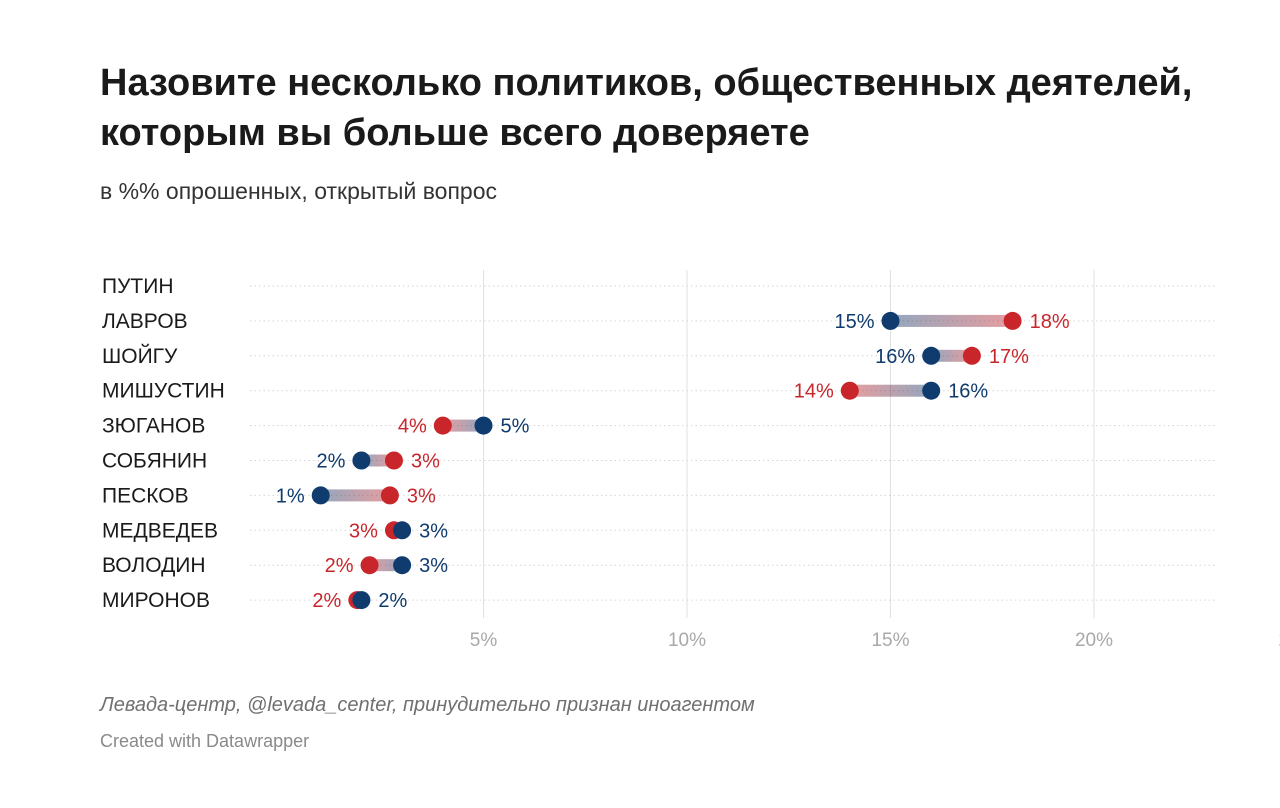  I want to click on category-label: СОБЯНИН, so click(154, 461).